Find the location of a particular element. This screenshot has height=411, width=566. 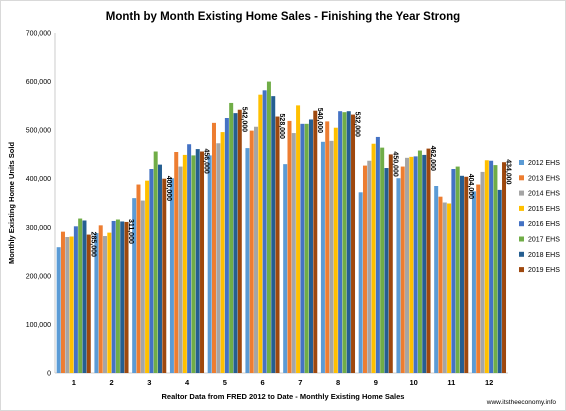

y-tick-label: 700,000 is located at coordinates (38, 34).